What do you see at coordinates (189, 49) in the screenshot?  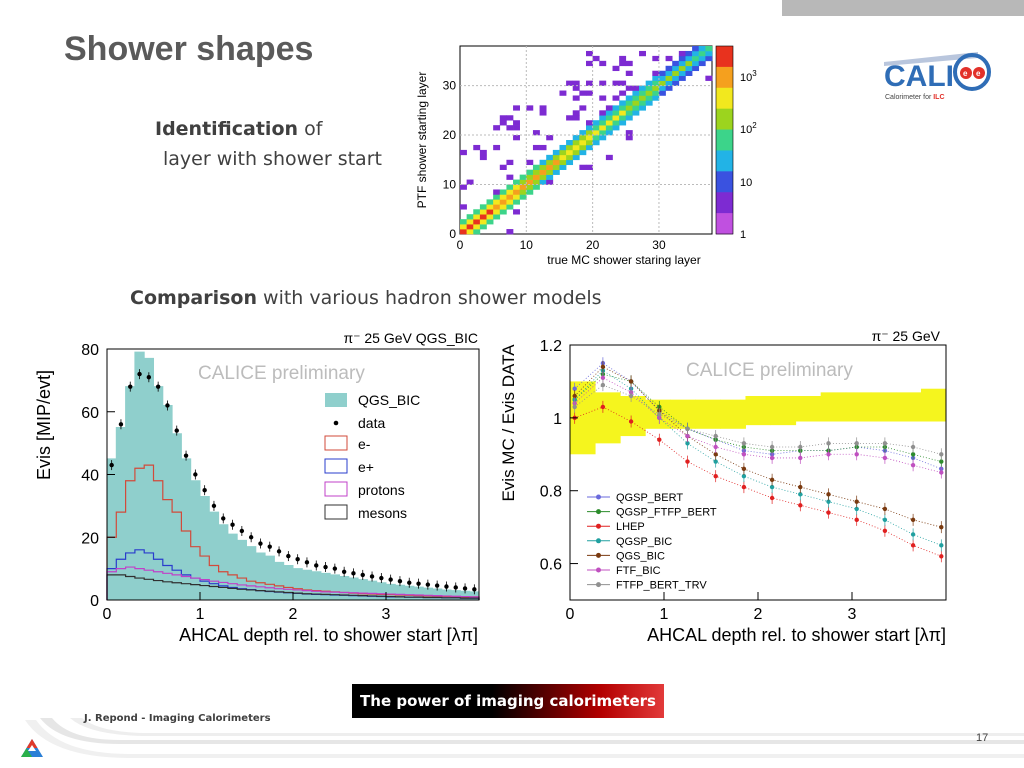 I see `slide-title: Shower shapes` at bounding box center [189, 49].